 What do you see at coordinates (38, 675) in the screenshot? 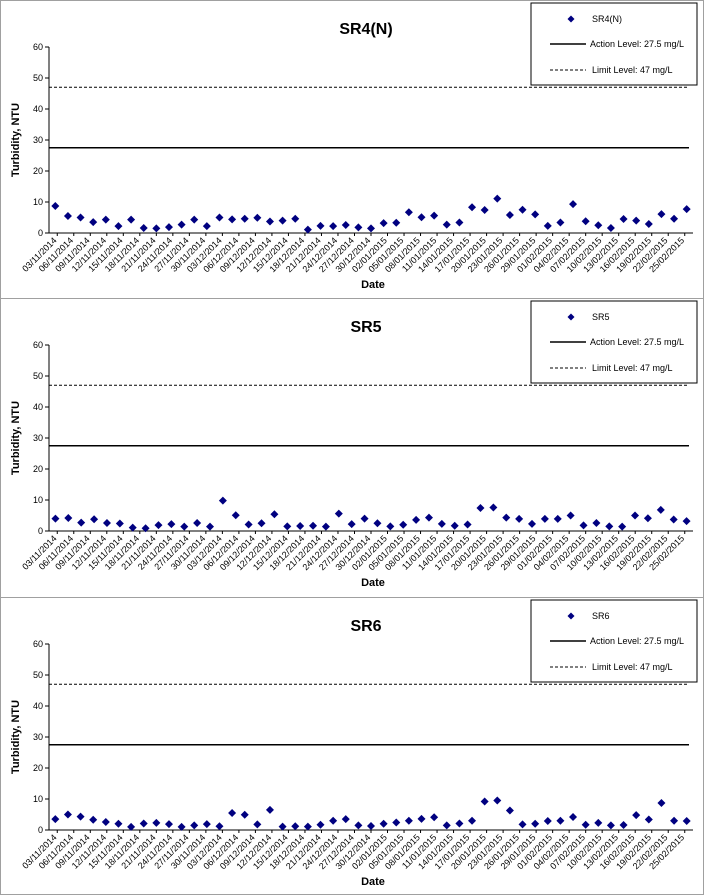
I see `y-tick-label: 50` at bounding box center [38, 675].